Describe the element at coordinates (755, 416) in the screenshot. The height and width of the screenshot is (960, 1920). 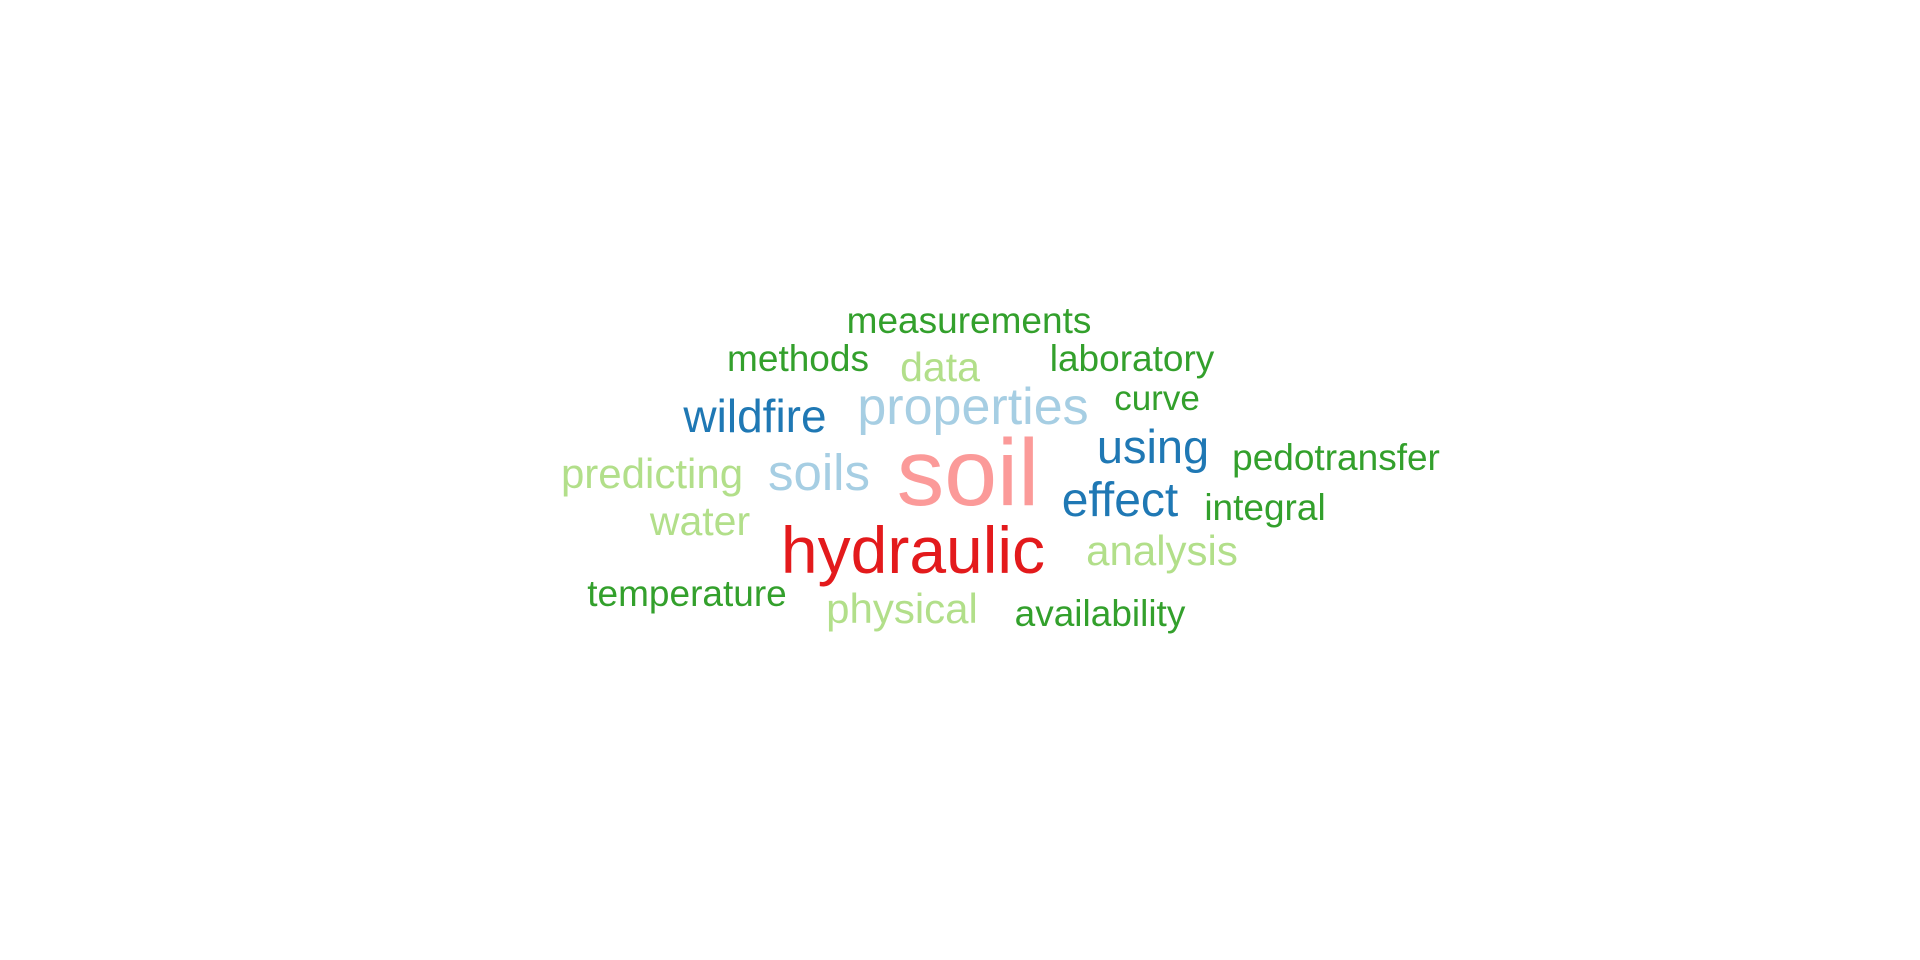
I see `word-wildfire: wildfire` at that location.